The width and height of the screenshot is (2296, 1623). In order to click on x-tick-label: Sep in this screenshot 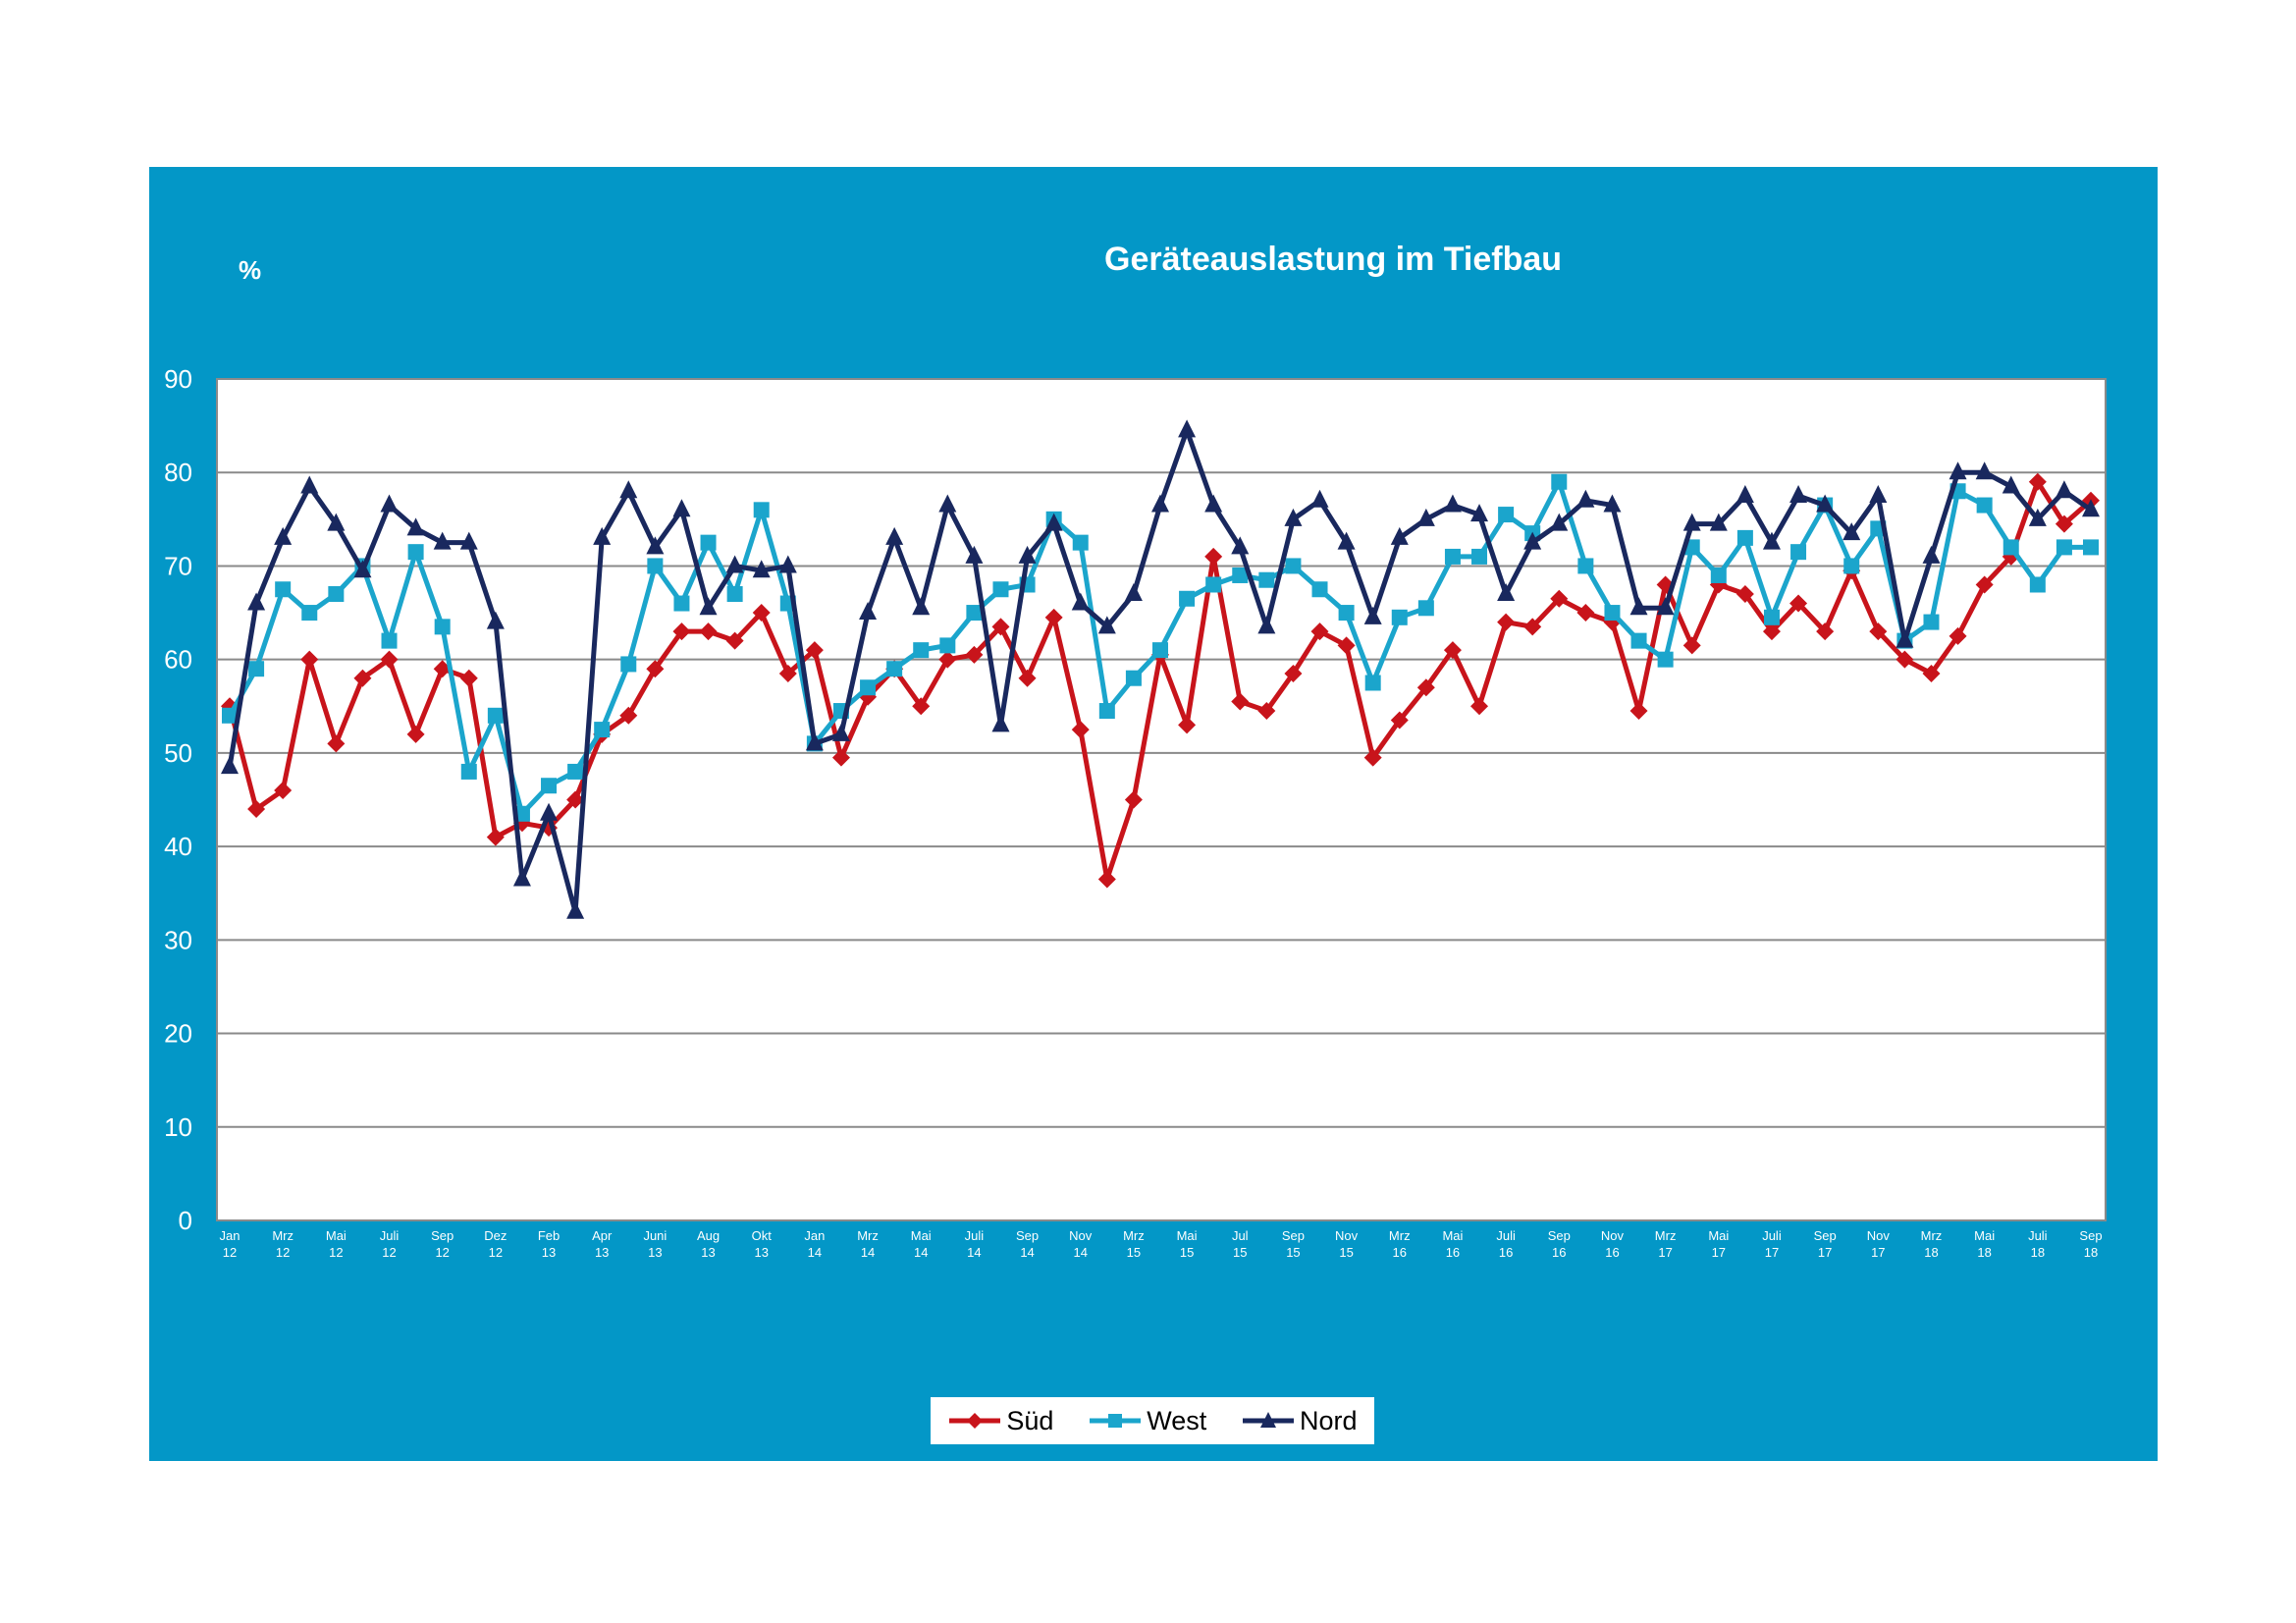, I will do `click(1028, 1235)`.